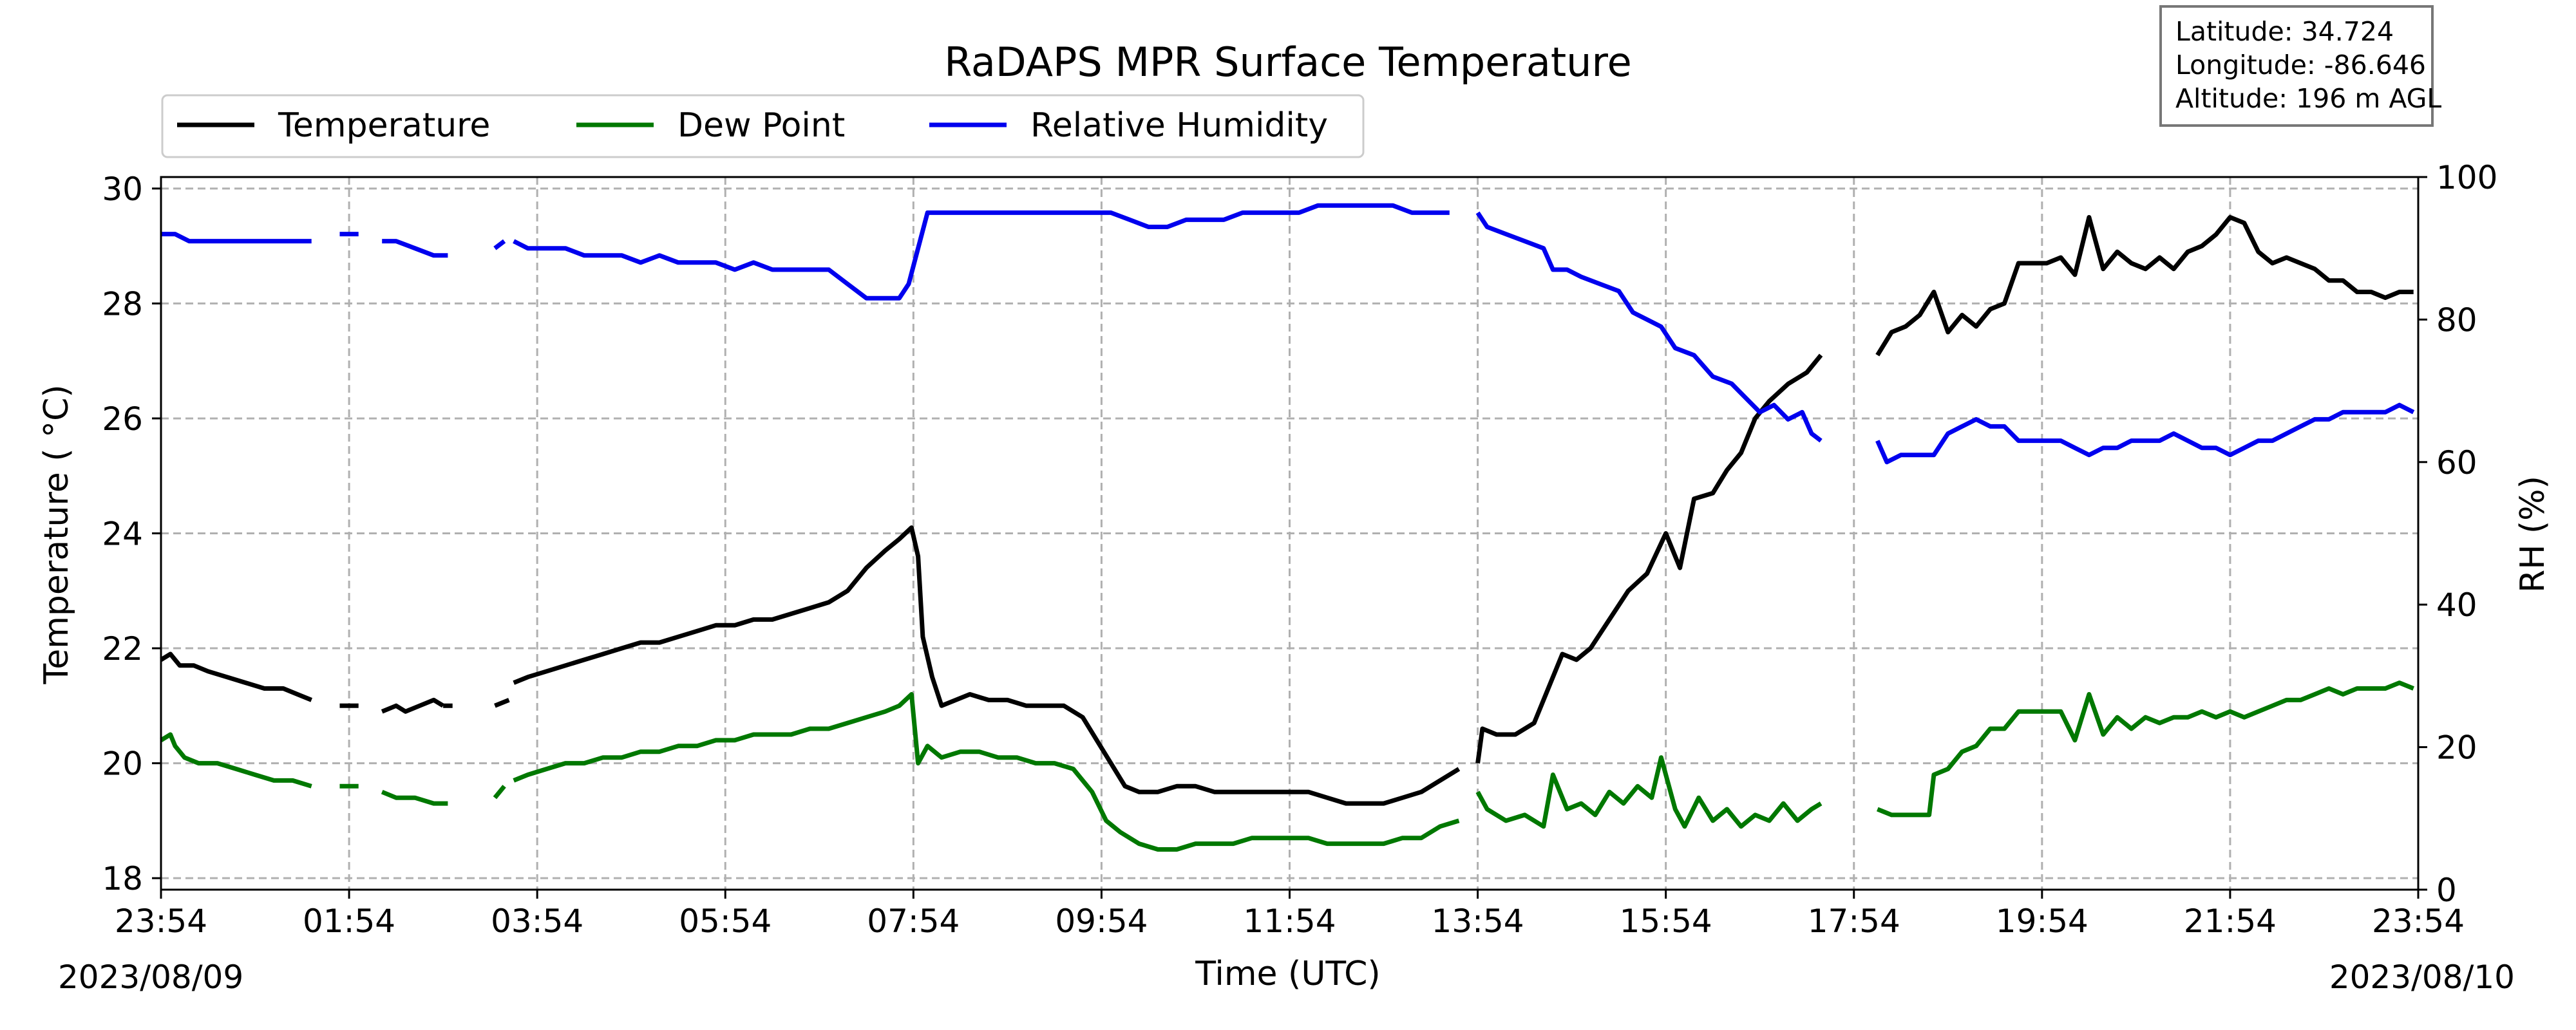 The height and width of the screenshot is (1030, 2576). I want to click on y2-axis-title: RH (%), so click(2533, 534).